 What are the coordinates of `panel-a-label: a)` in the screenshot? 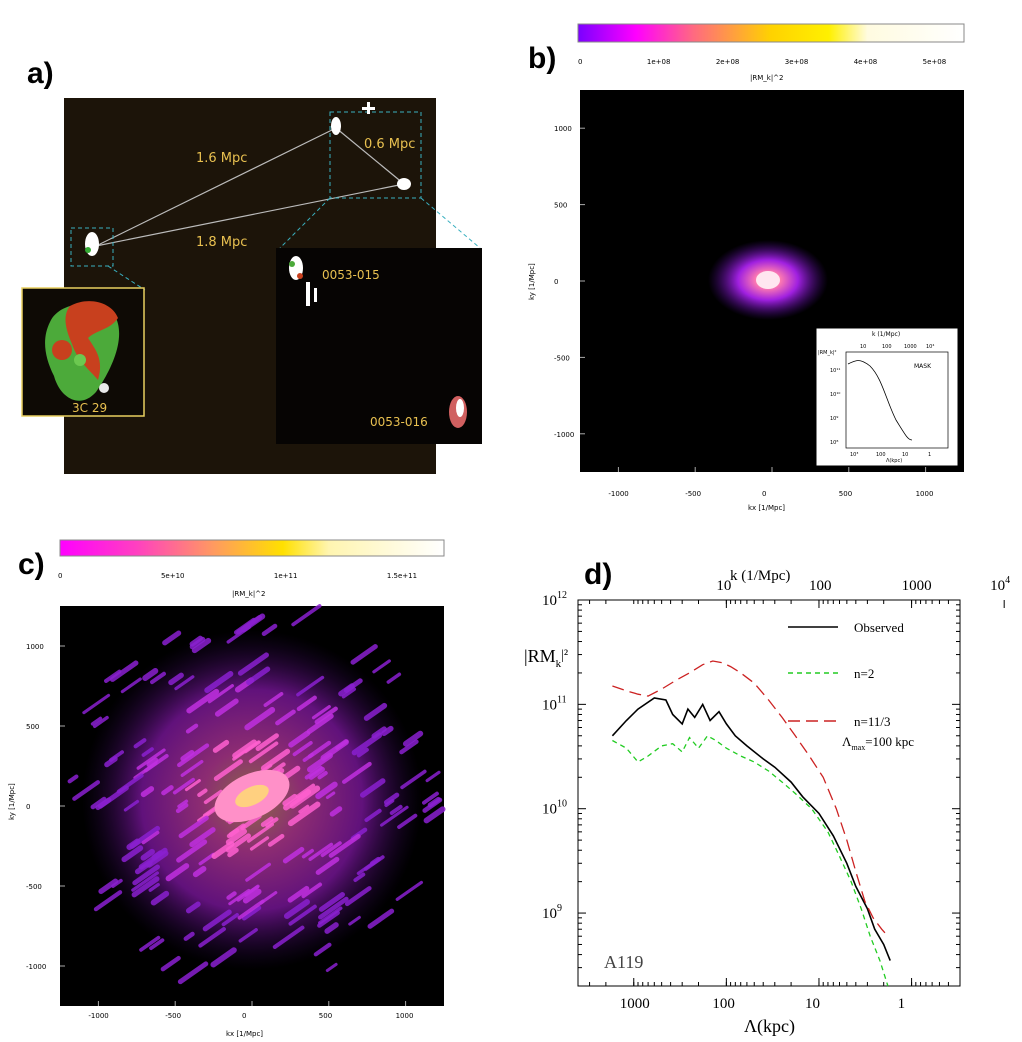 It's located at (40, 73).